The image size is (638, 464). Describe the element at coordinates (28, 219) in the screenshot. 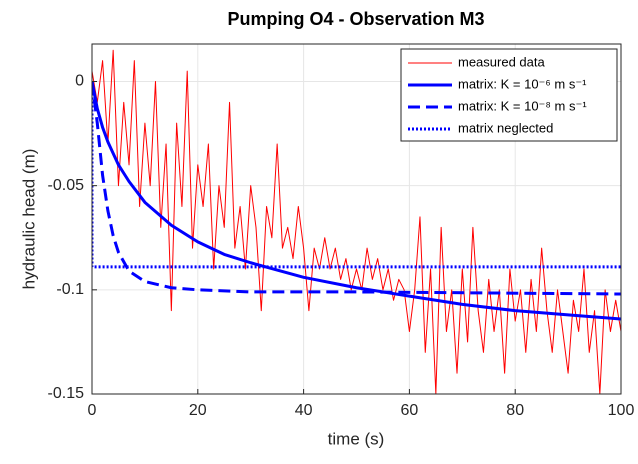

I see `y-axis-label: hydraulic head (m)` at that location.